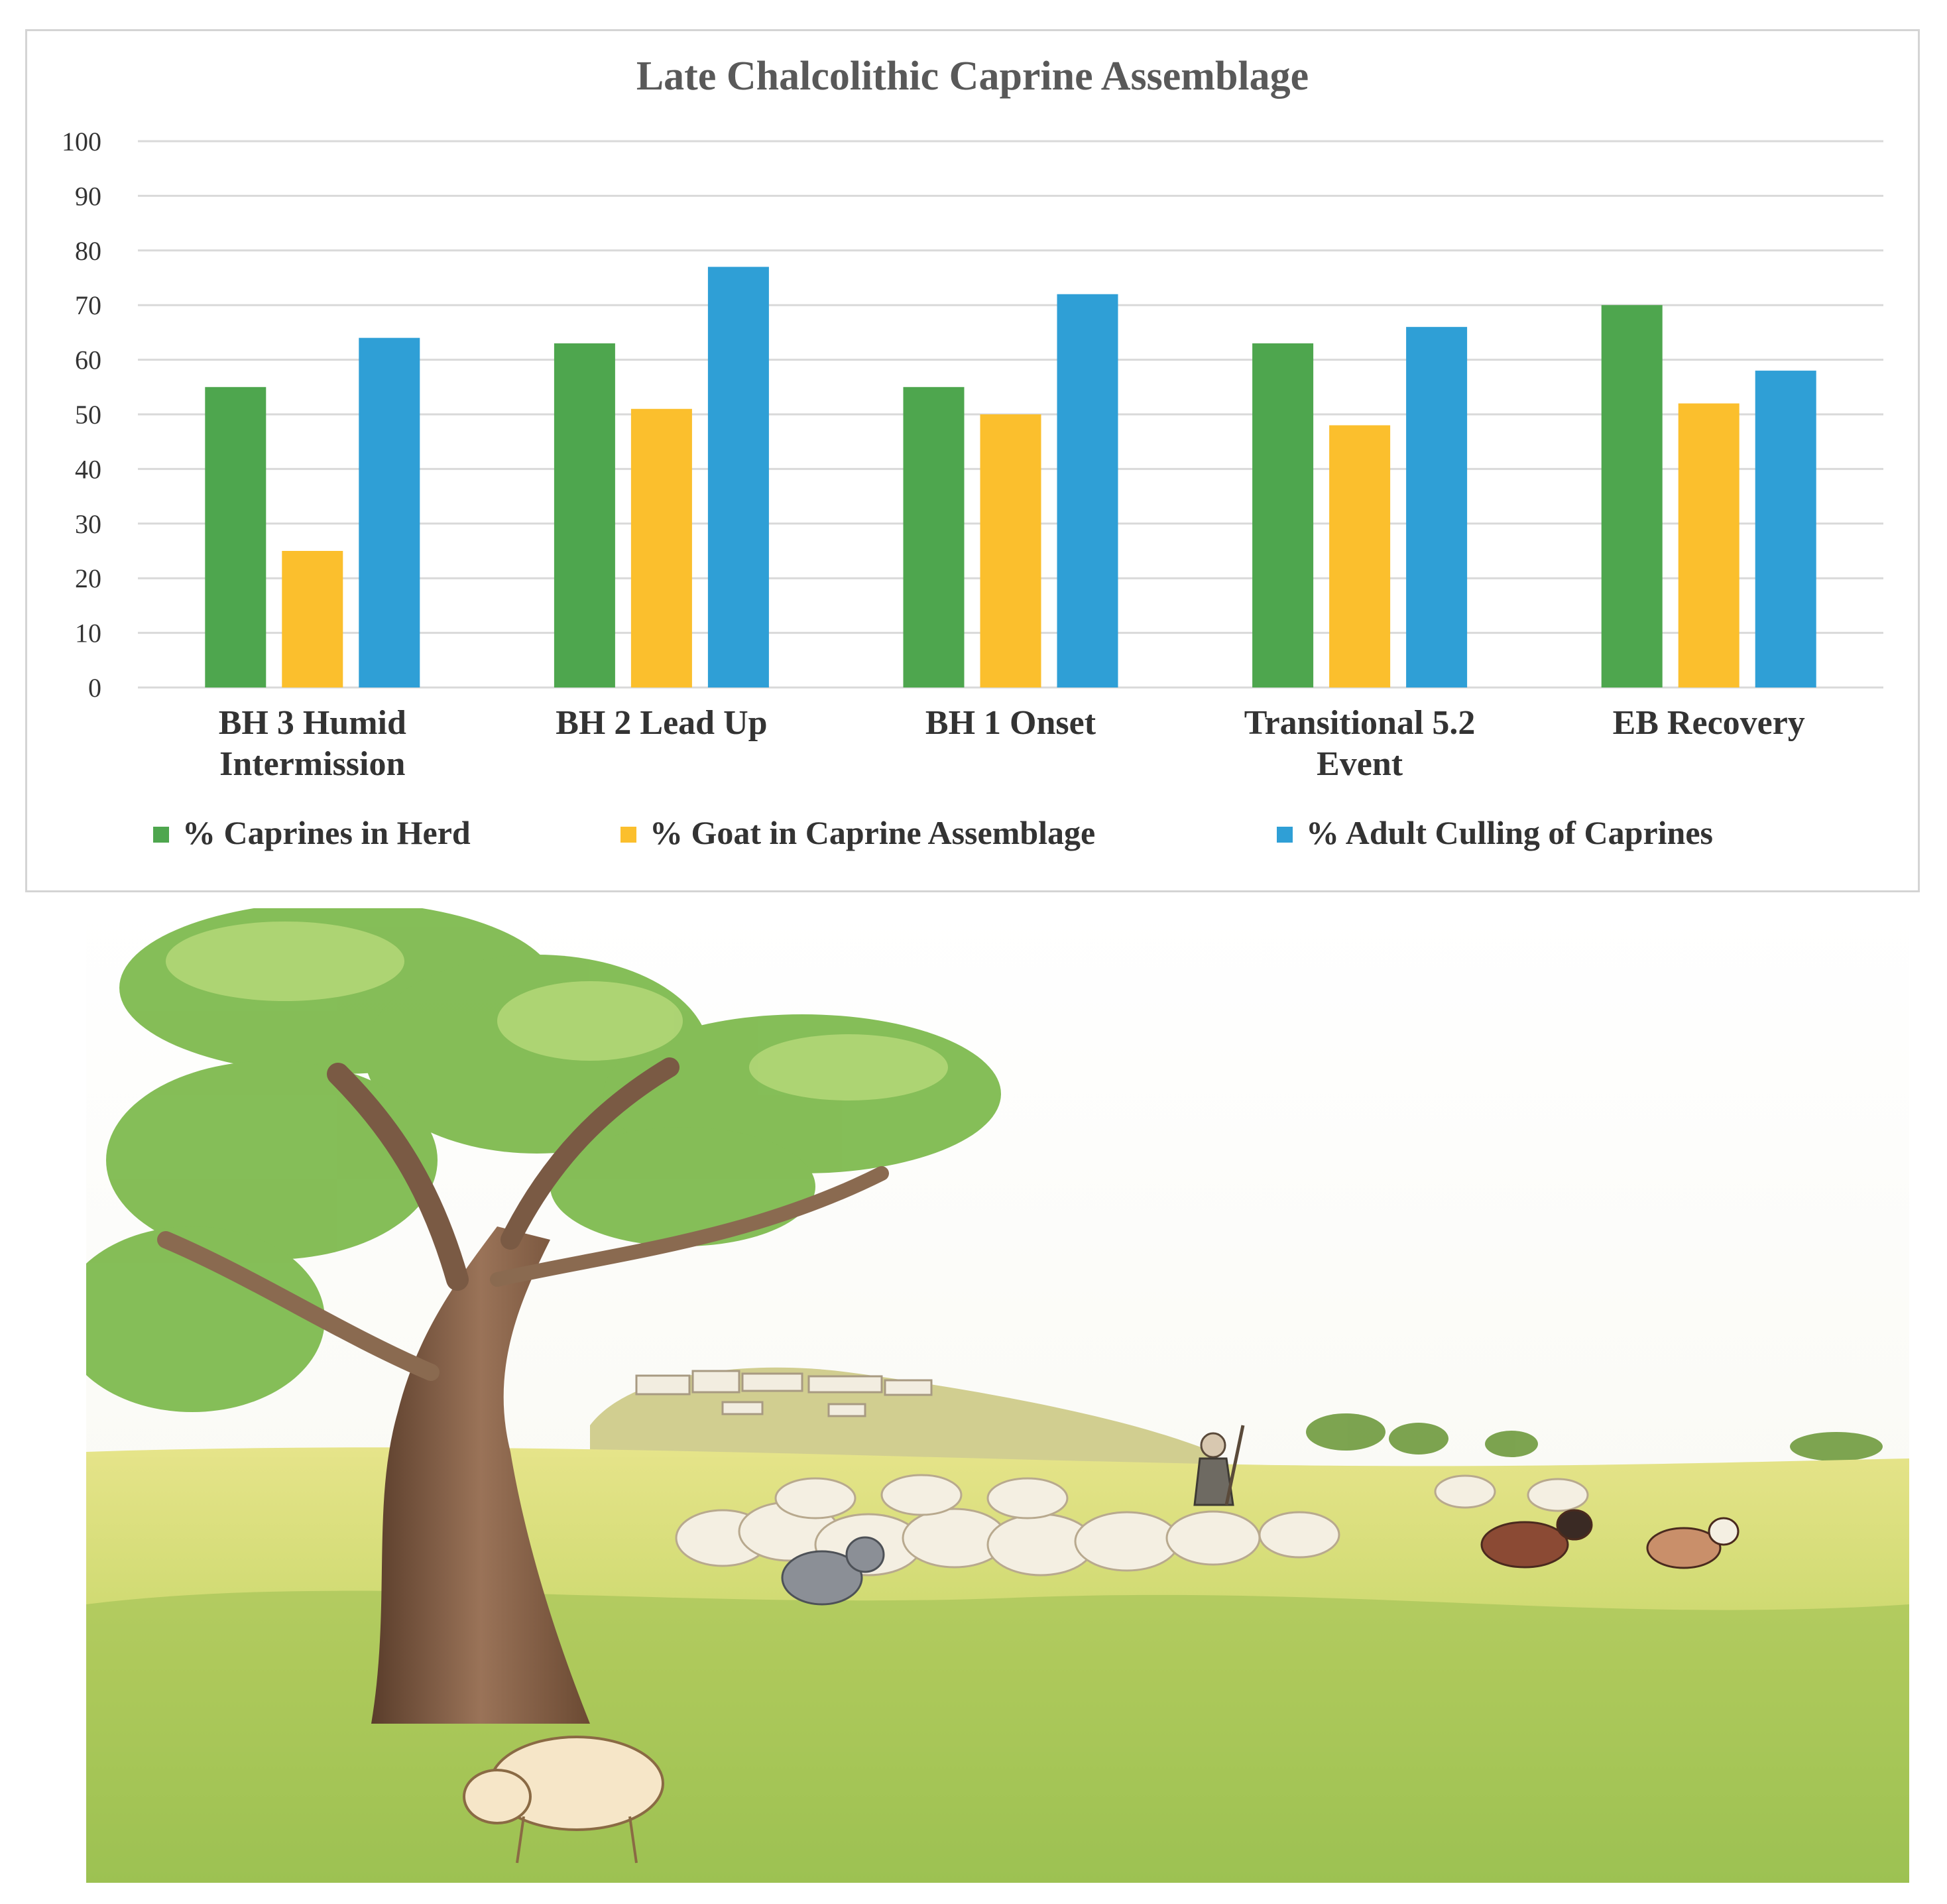  What do you see at coordinates (312, 723) in the screenshot?
I see `x-category-label: BH 3 Humid` at bounding box center [312, 723].